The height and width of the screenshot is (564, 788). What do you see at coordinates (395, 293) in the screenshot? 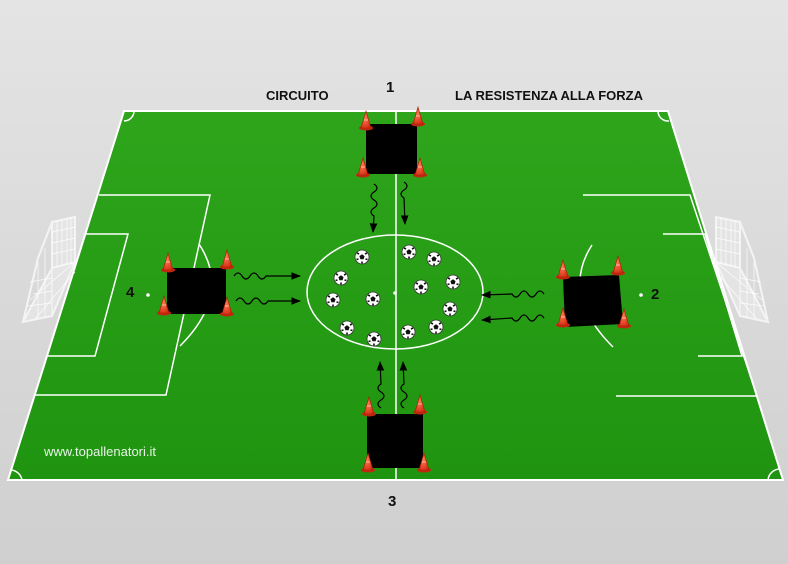
I see `center-spot` at bounding box center [395, 293].